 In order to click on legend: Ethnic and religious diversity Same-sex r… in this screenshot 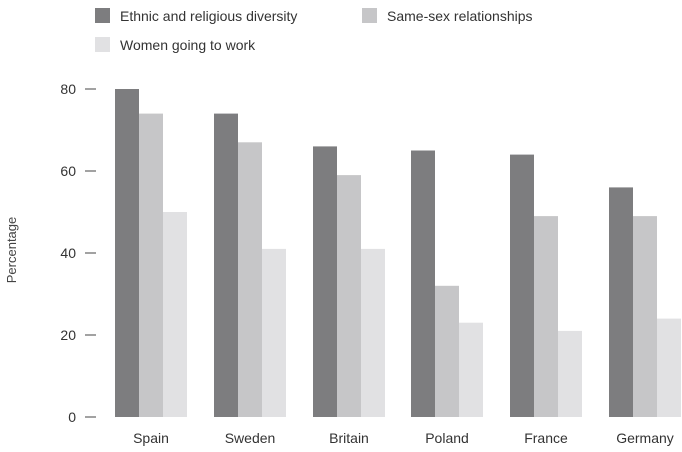, I will do `click(314, 30)`.